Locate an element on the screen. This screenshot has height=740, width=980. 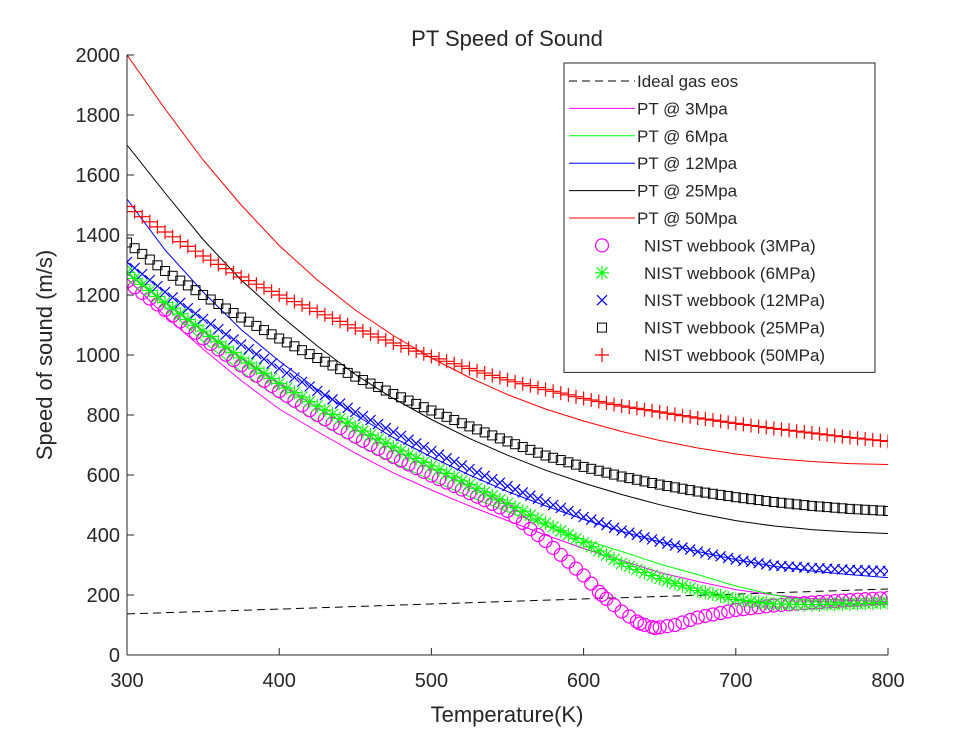
y-tick-label-0: 0 is located at coordinates (114, 656).